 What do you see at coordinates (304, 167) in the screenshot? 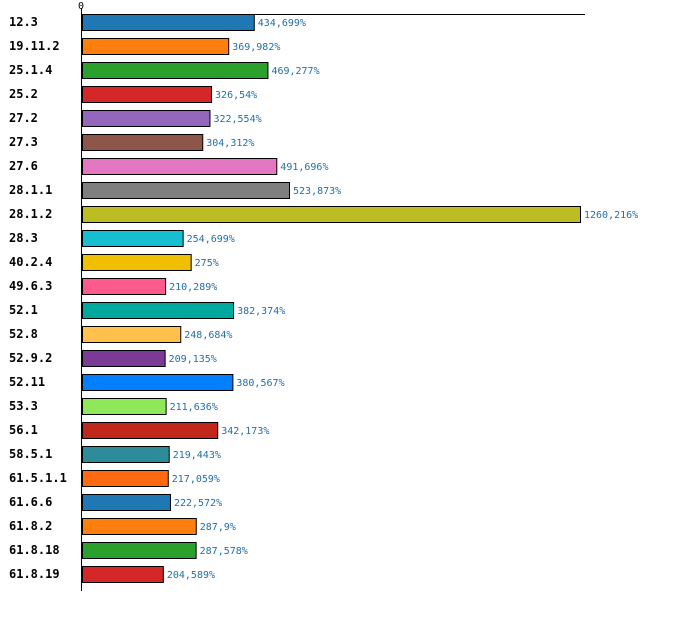
I see `value-label: 491,696%` at bounding box center [304, 167].